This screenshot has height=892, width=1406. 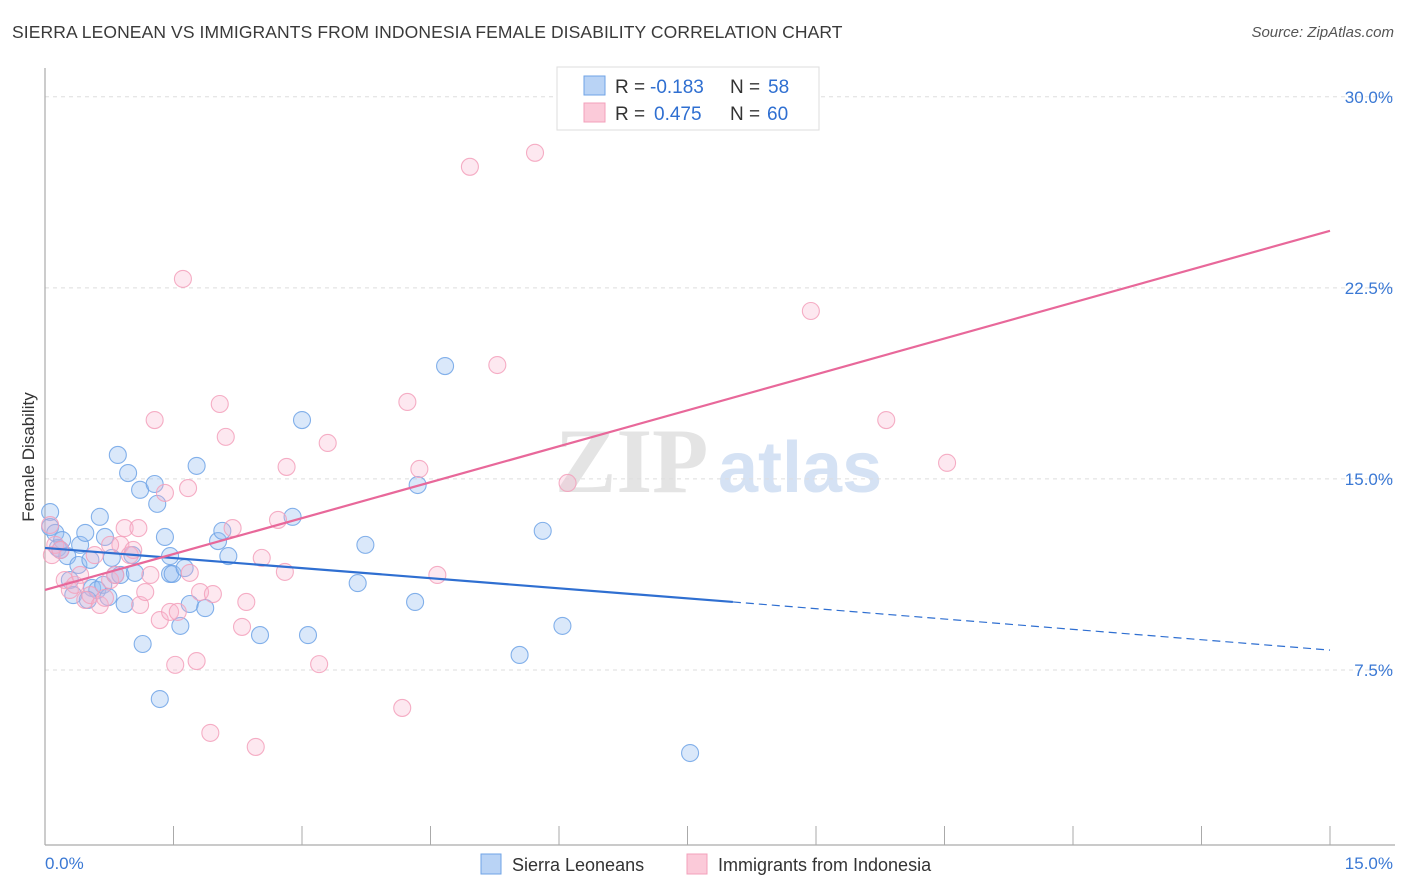 What do you see at coordinates (1369, 479) in the screenshot?
I see `y-tick-label: 15.0%` at bounding box center [1369, 479].